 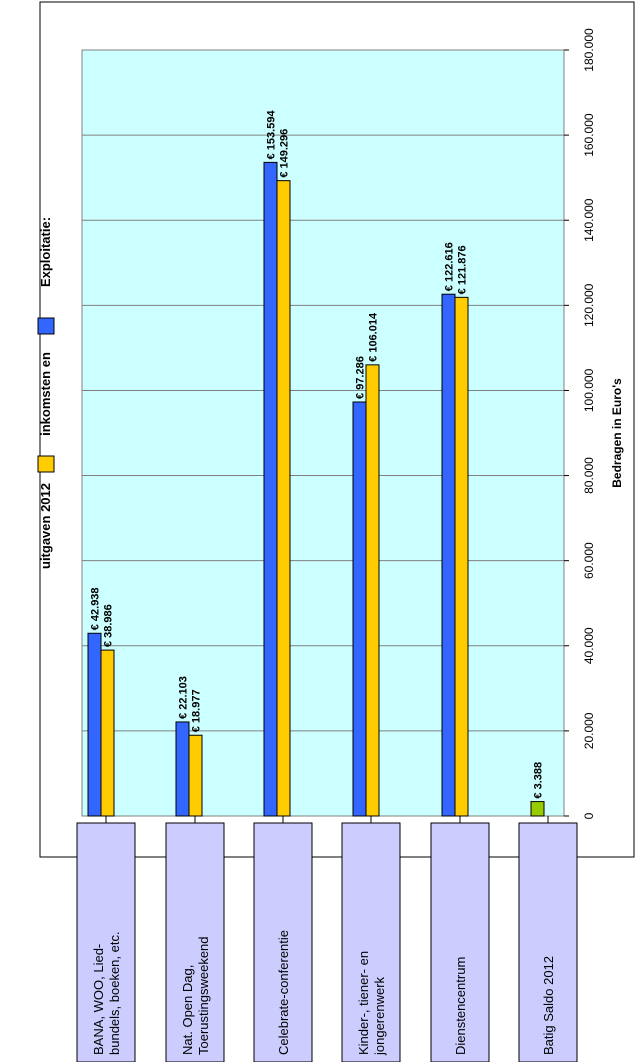 I want to click on category-label: jongerenwerk, so click(x=379, y=1016).